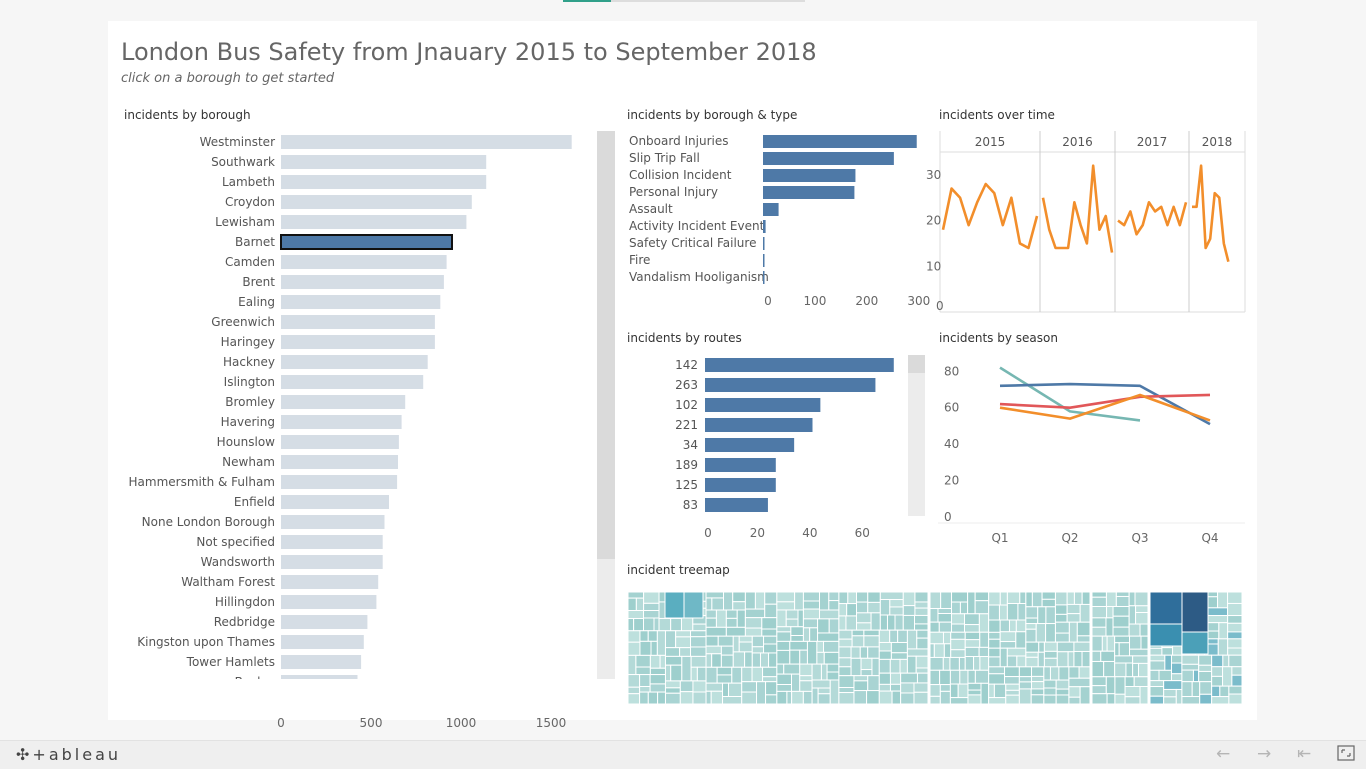 This screenshot has width=1366, height=769. I want to click on routes-scrollbar-thumb, so click(916, 364).